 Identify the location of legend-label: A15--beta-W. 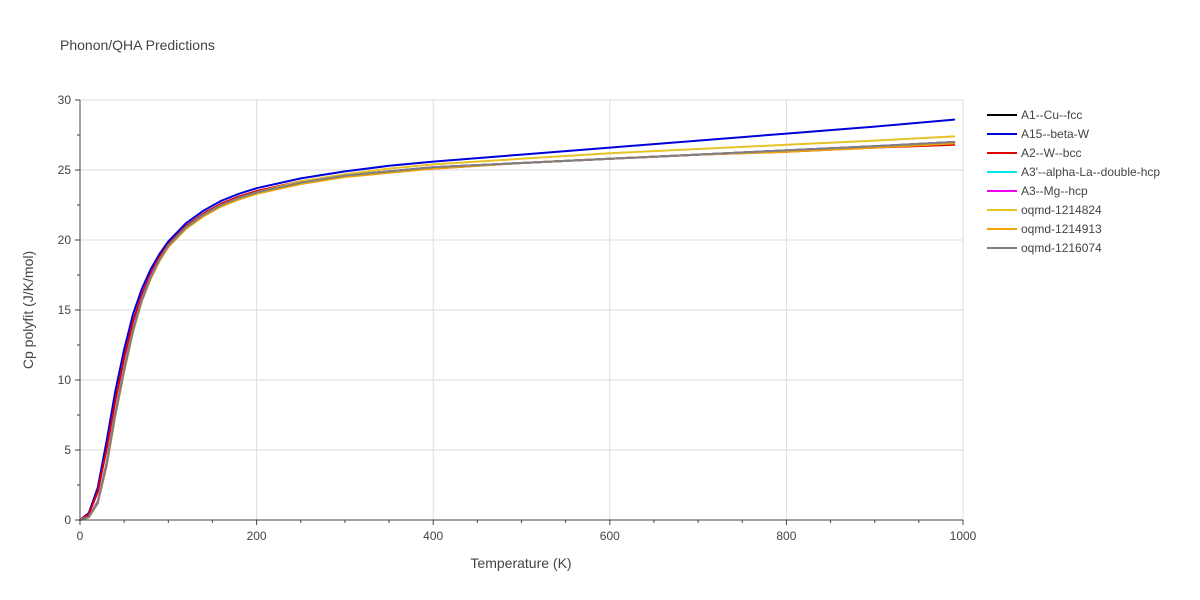
(1055, 134).